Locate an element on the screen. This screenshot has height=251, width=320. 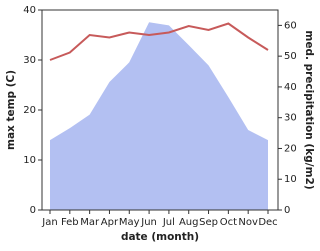
y-tick-label: 10 is located at coordinates (29, 160).